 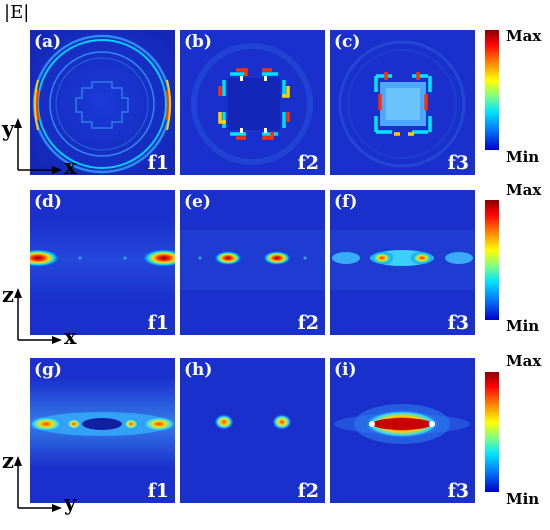 I want to click on axes-indicator-row1: y x, so click(x=45, y=147).